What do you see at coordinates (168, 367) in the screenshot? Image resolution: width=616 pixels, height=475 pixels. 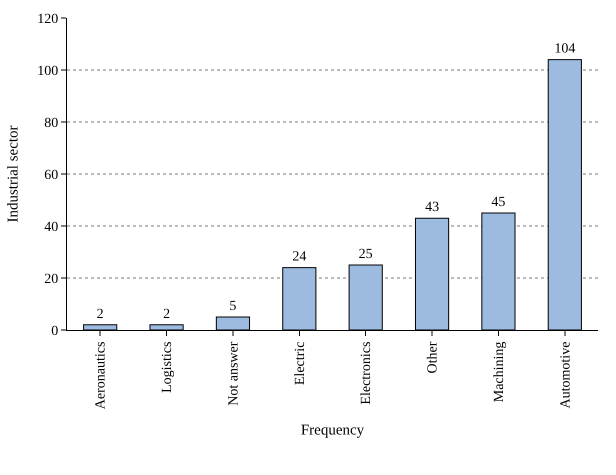 I see `x-tick-label: Logistics` at bounding box center [168, 367].